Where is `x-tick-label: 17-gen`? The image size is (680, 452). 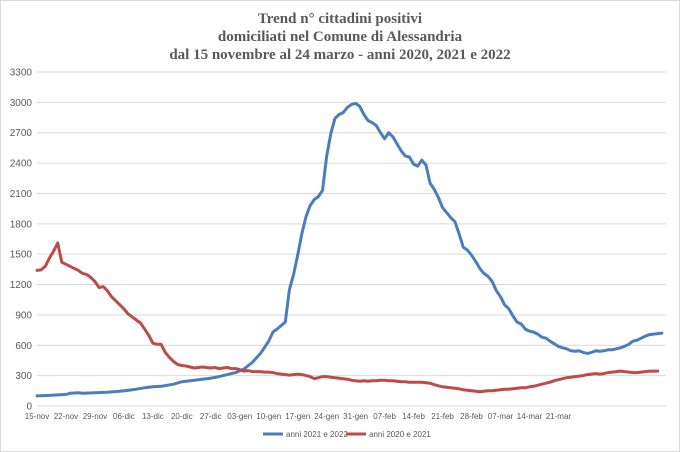 x-tick-label: 17-gen is located at coordinates (297, 416).